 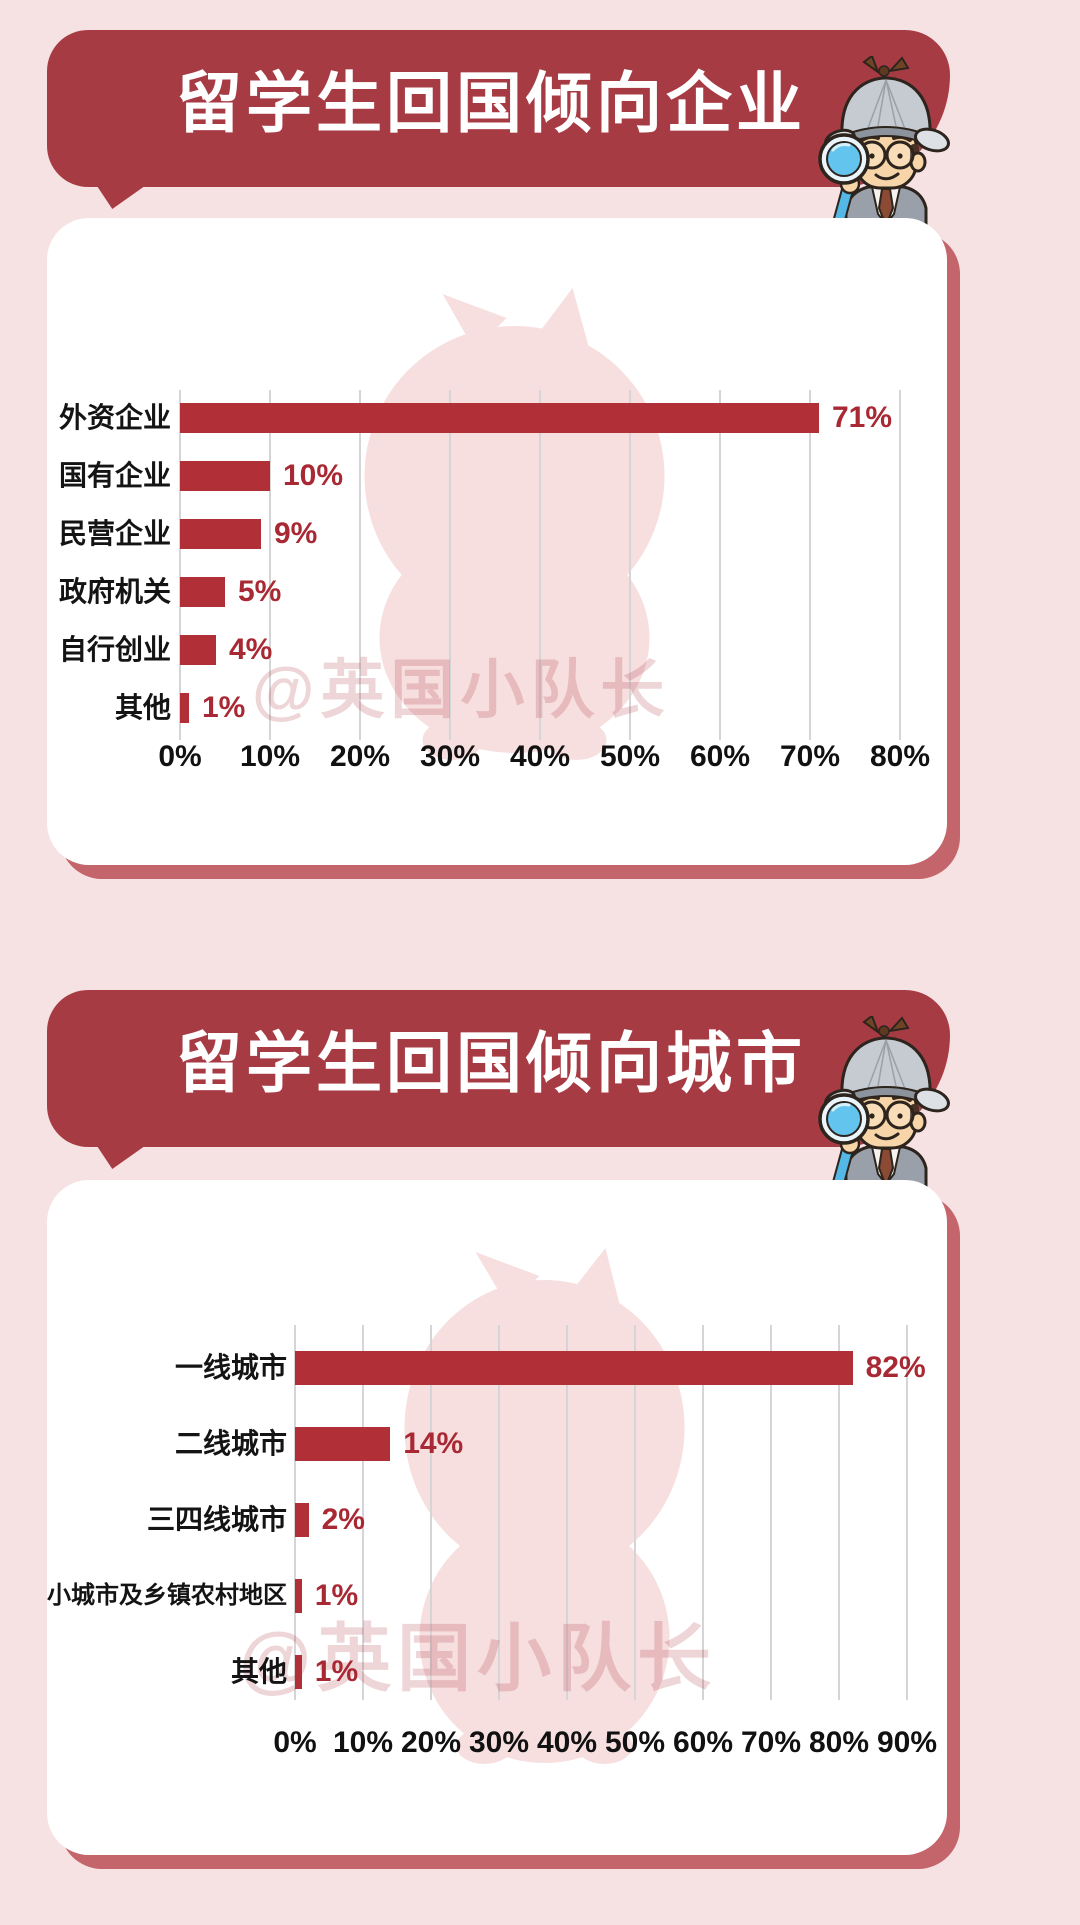 What do you see at coordinates (114, 591) in the screenshot?
I see `category-label: 政府机关` at bounding box center [114, 591].